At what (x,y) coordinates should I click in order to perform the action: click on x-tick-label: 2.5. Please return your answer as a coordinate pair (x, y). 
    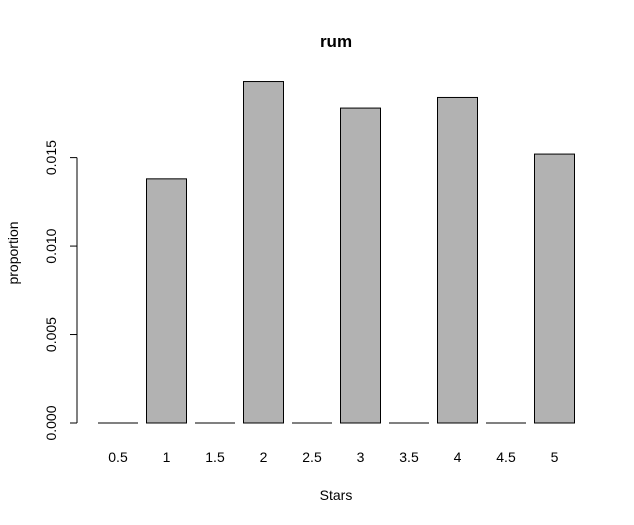
    Looking at the image, I should click on (312, 457).